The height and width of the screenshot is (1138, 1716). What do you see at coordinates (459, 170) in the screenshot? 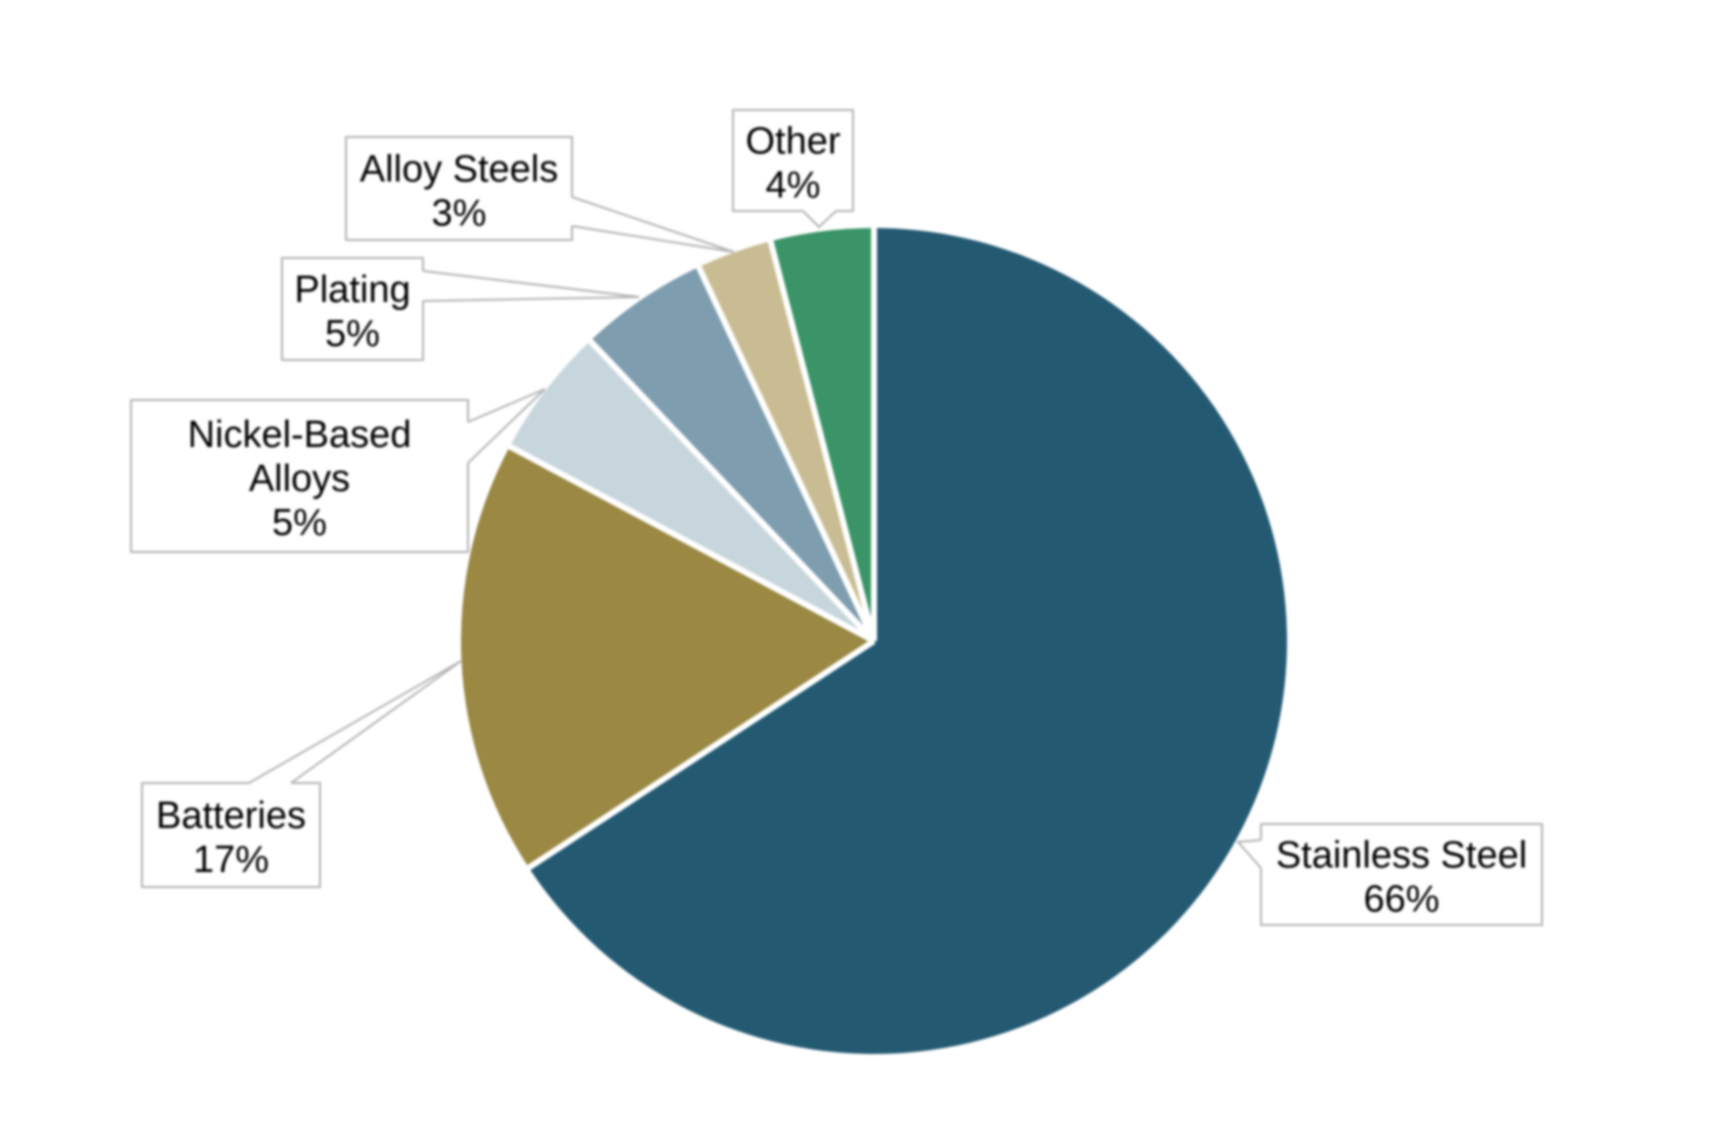
I see `svg-text: Alloy Steels` at bounding box center [459, 170].